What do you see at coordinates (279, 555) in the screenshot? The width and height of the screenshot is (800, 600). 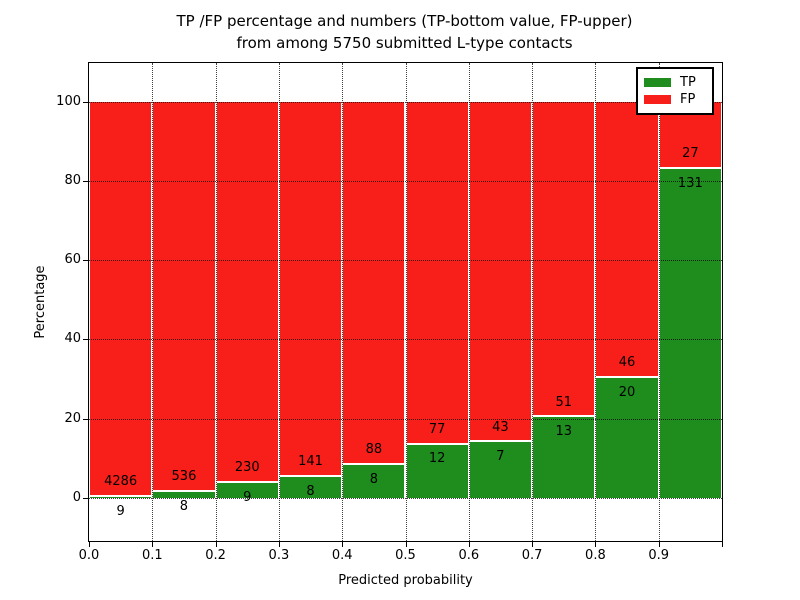 I see `x-tick-label: 0.3` at bounding box center [279, 555].